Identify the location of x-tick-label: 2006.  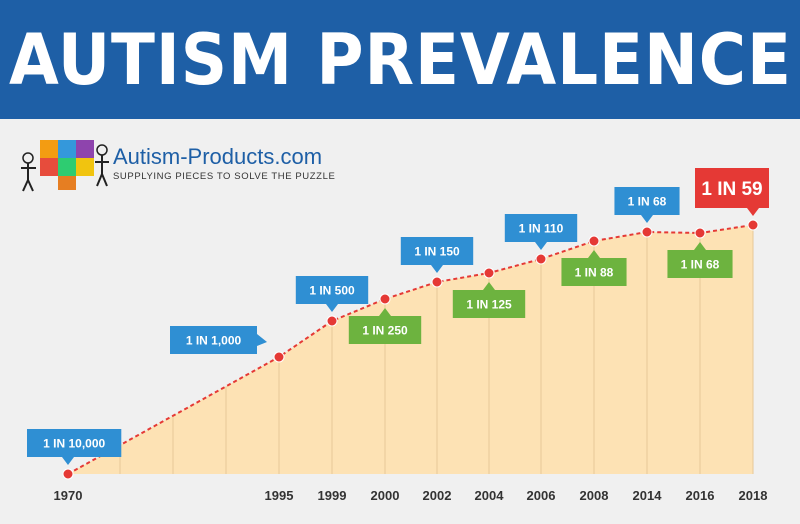
(541, 495).